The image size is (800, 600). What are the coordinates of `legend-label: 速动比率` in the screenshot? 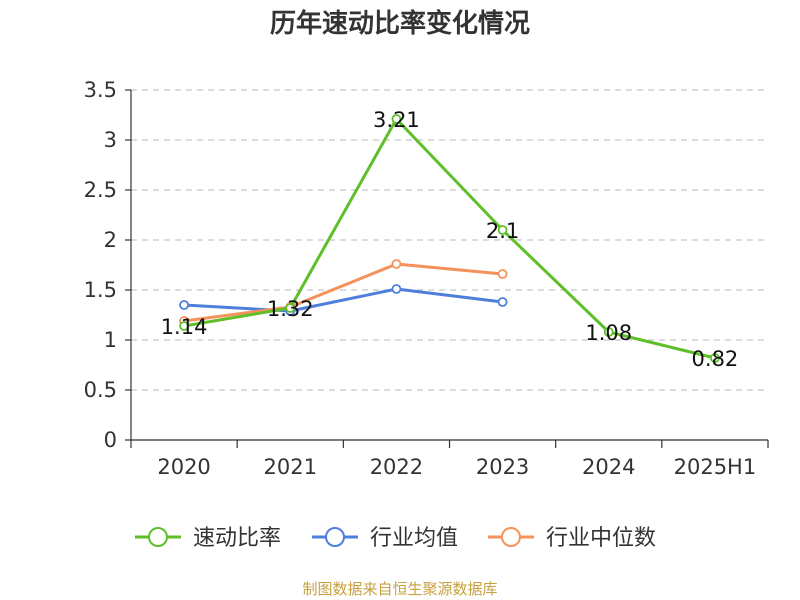 It's located at (237, 538).